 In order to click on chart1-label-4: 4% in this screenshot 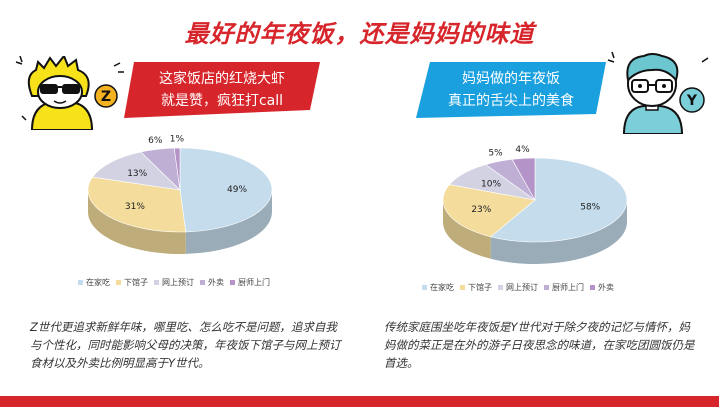, I will do `click(522, 150)`.